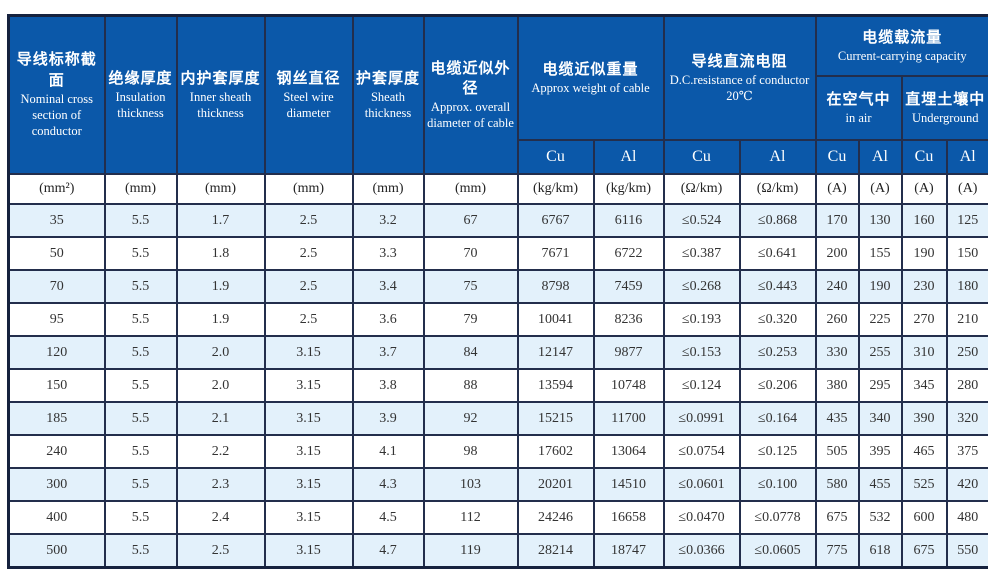 The width and height of the screenshot is (988, 580). What do you see at coordinates (777, 220) in the screenshot?
I see `data-cell: ≤0.868` at bounding box center [777, 220].